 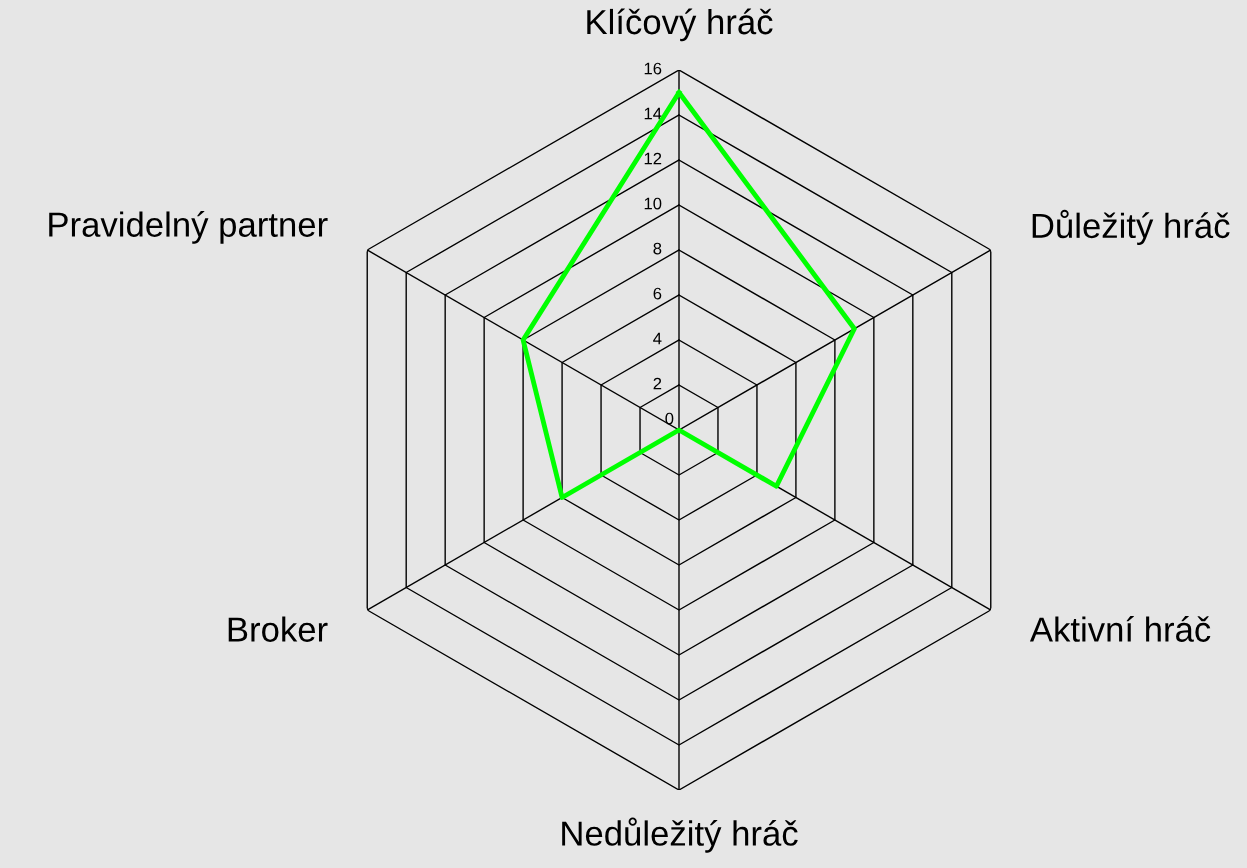 I want to click on y-tick-label: 16, so click(x=653, y=68).